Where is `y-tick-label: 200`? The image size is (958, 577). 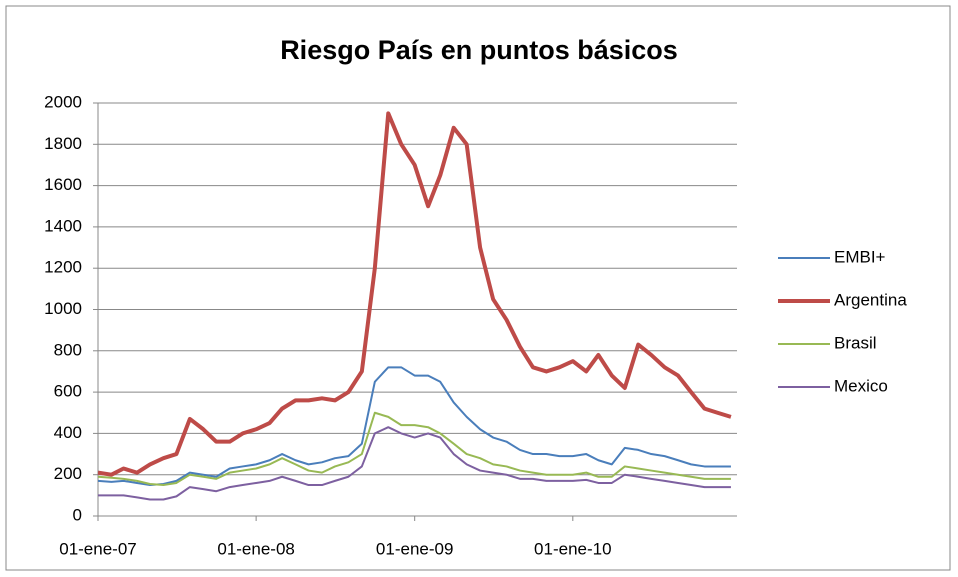
y-tick-label: 200 is located at coordinates (68, 473).